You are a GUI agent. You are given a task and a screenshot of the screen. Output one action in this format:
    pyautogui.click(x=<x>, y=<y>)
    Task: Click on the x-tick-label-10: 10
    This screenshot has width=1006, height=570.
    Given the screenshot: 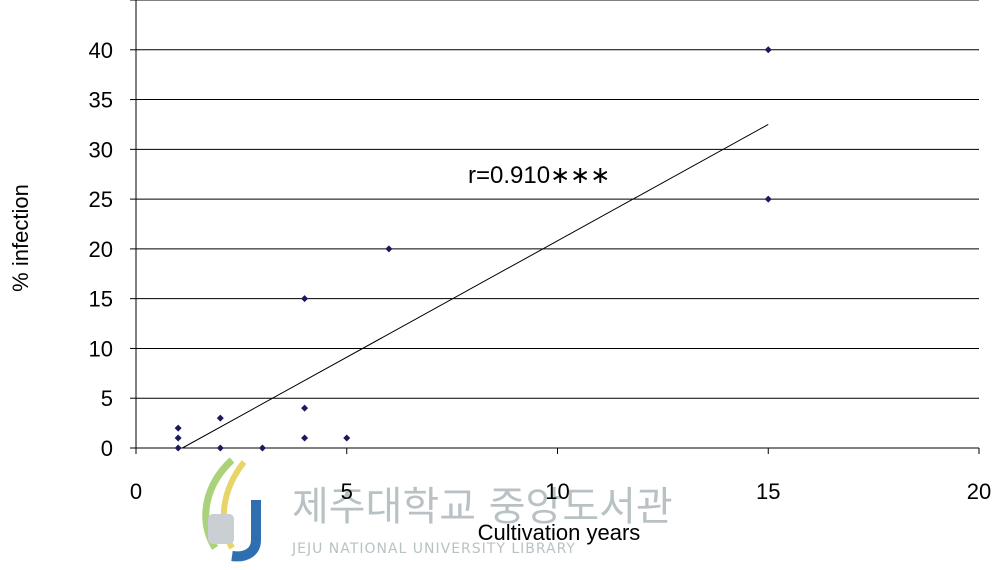 What is the action you would take?
    pyautogui.click(x=557, y=491)
    